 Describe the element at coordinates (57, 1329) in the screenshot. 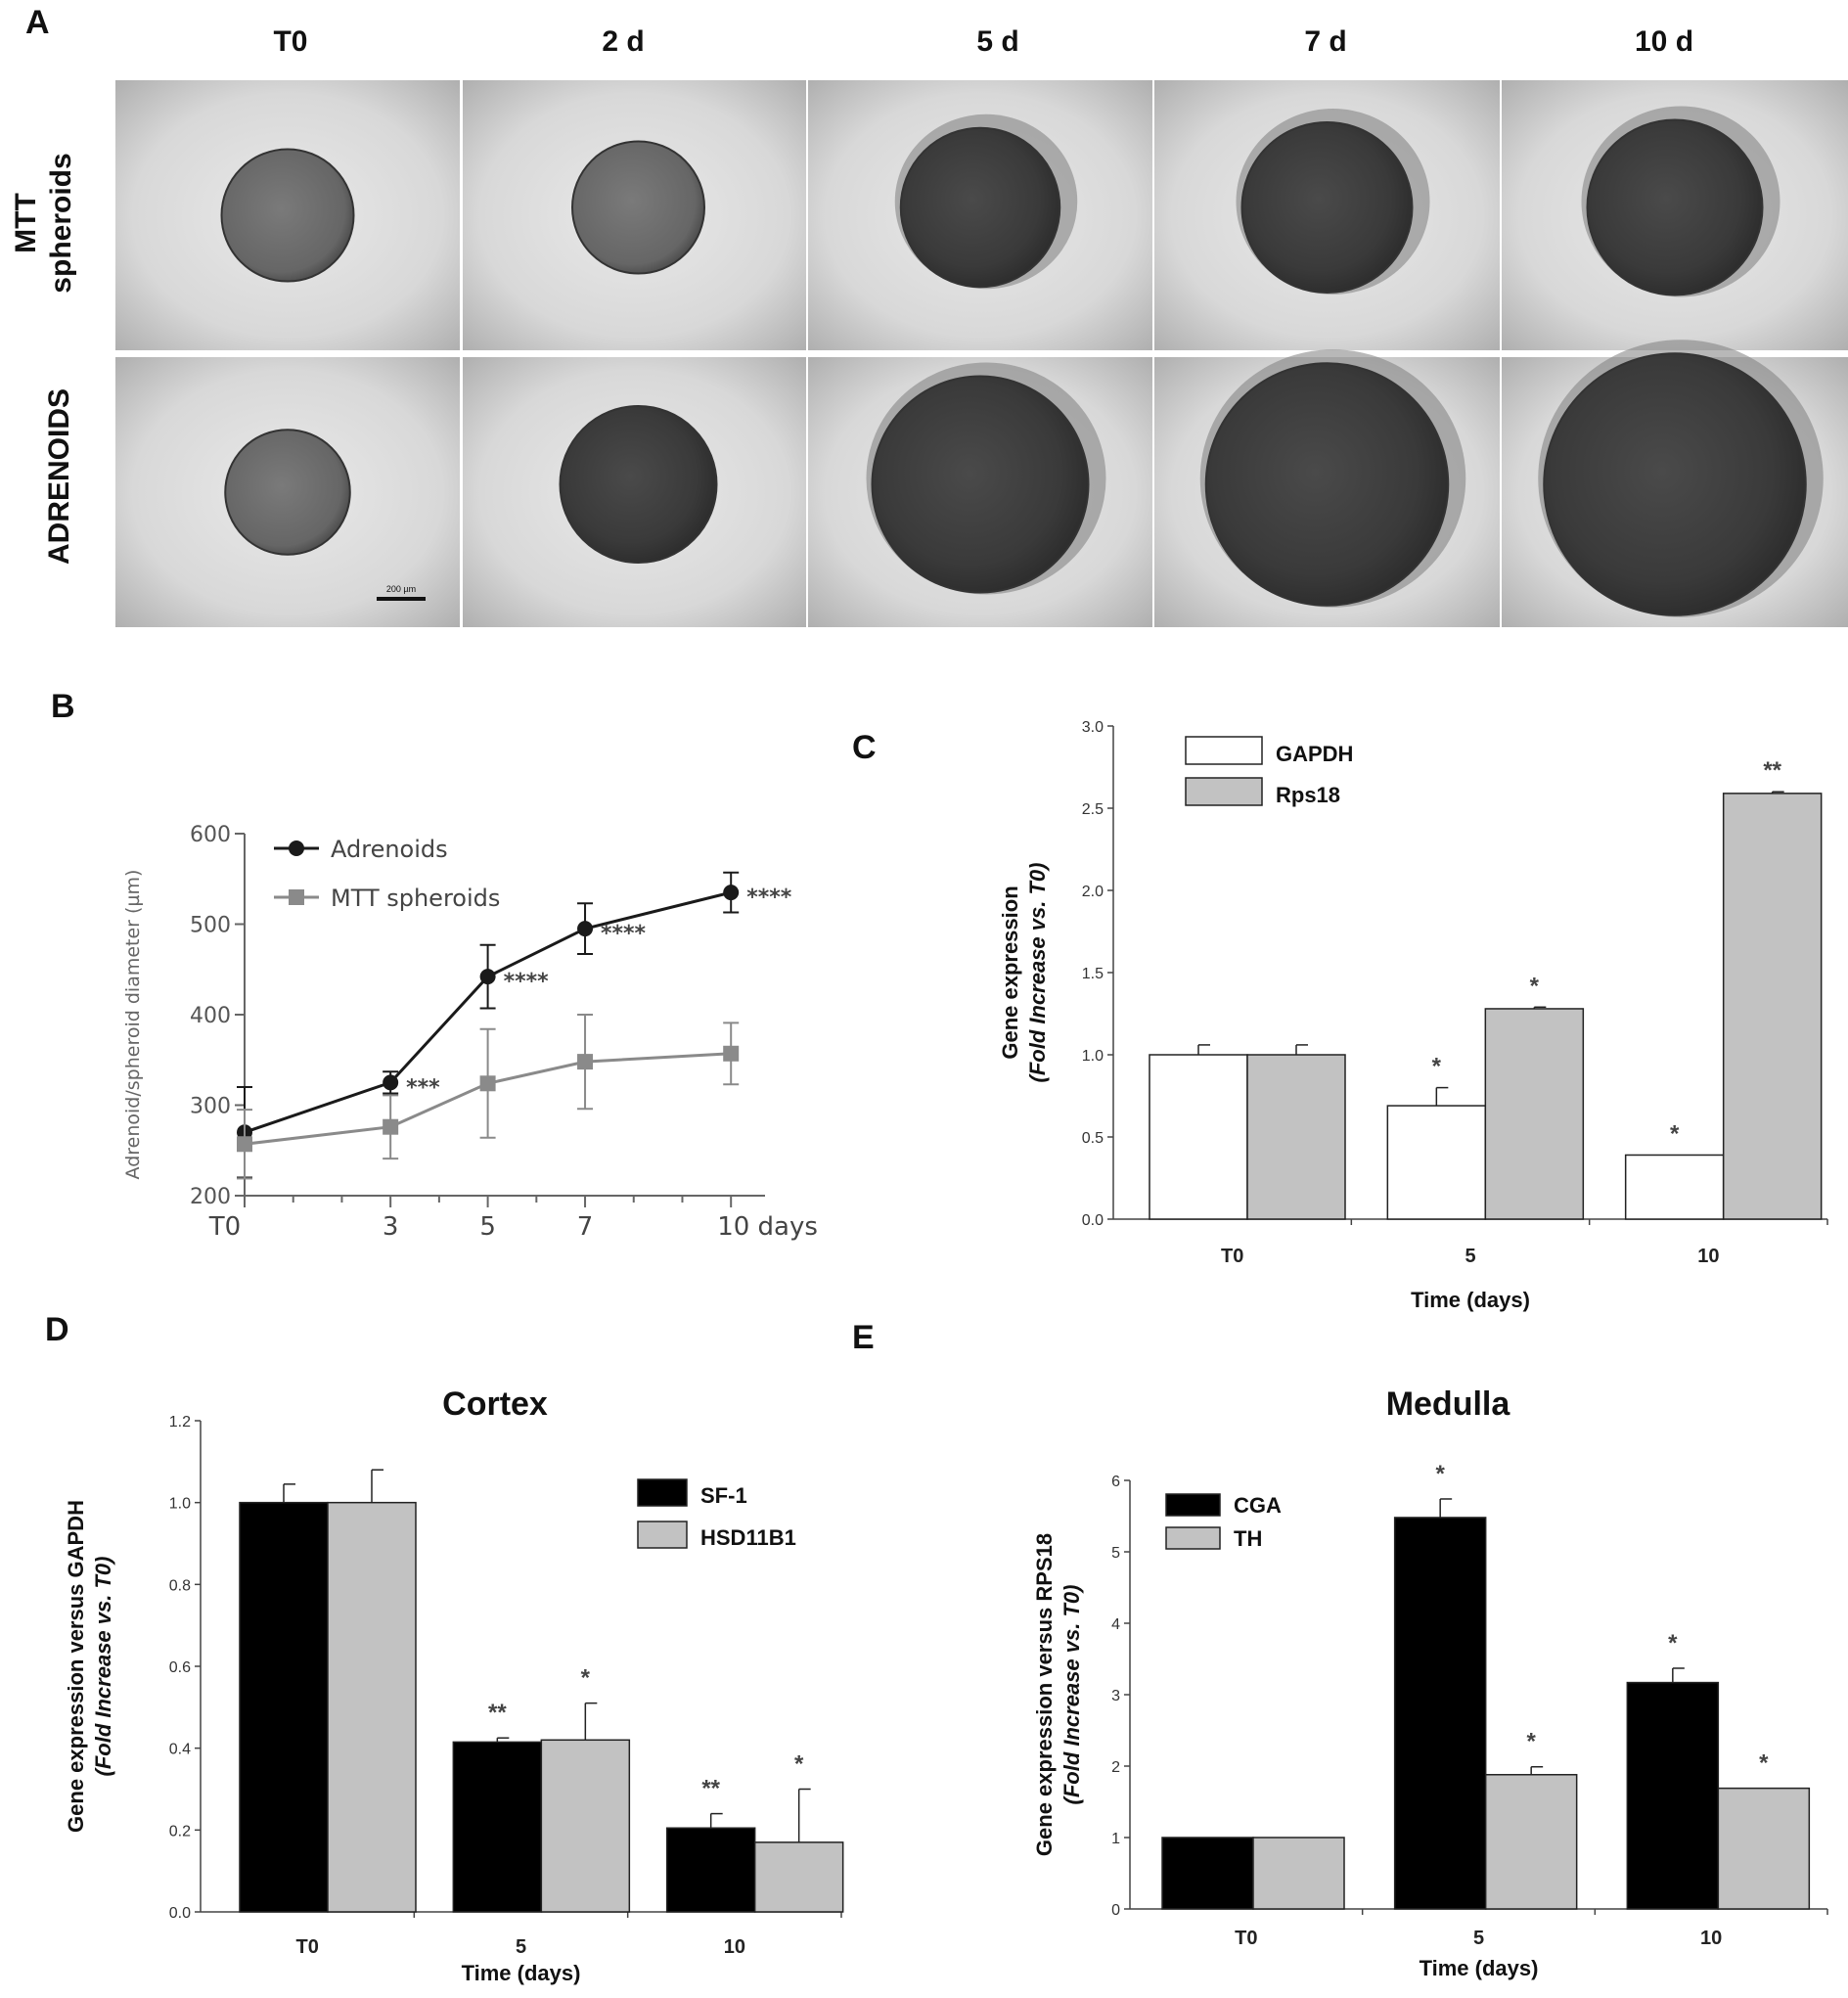

I see `panel-label-d: D` at that location.